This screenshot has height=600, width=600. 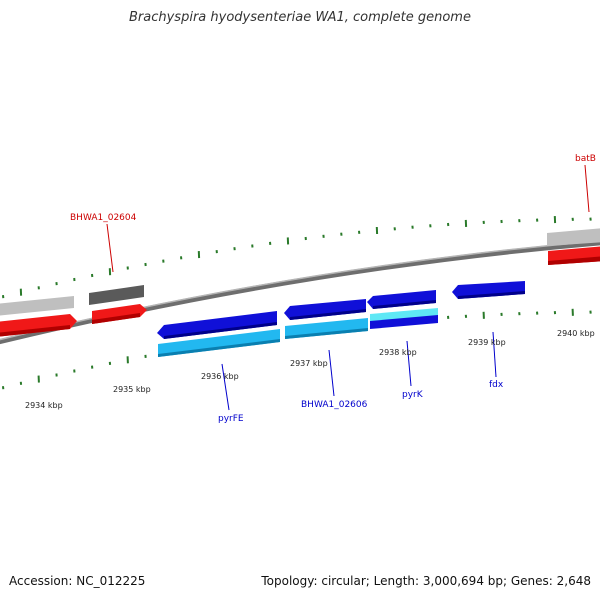 I want to click on leader-batB, so click(x=587, y=188).